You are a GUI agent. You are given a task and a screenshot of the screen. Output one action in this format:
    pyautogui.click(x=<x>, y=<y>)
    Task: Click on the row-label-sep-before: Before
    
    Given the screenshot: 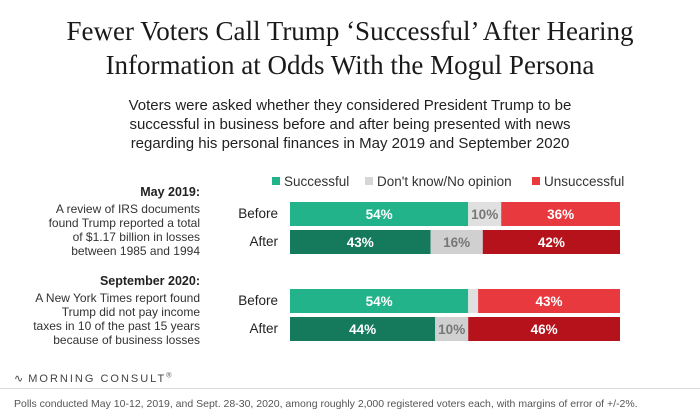 What is the action you would take?
    pyautogui.click(x=258, y=300)
    